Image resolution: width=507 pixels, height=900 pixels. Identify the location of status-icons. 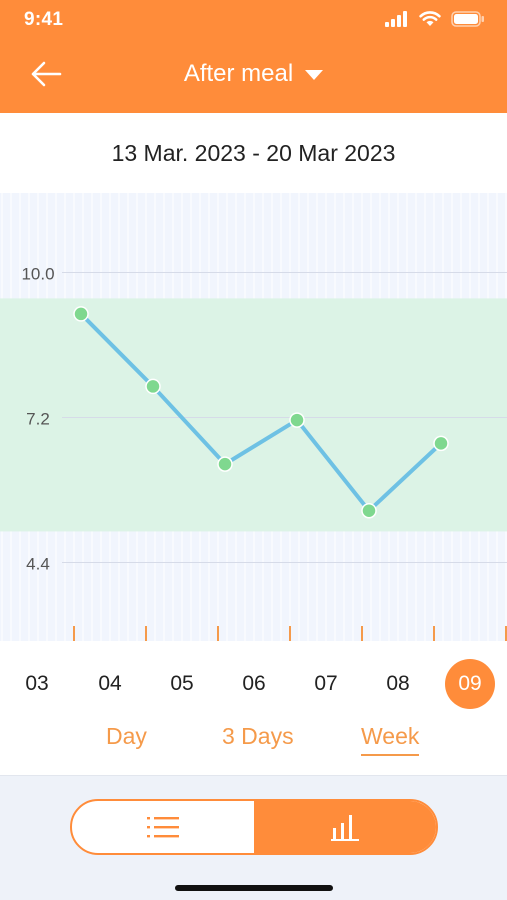
(435, 19).